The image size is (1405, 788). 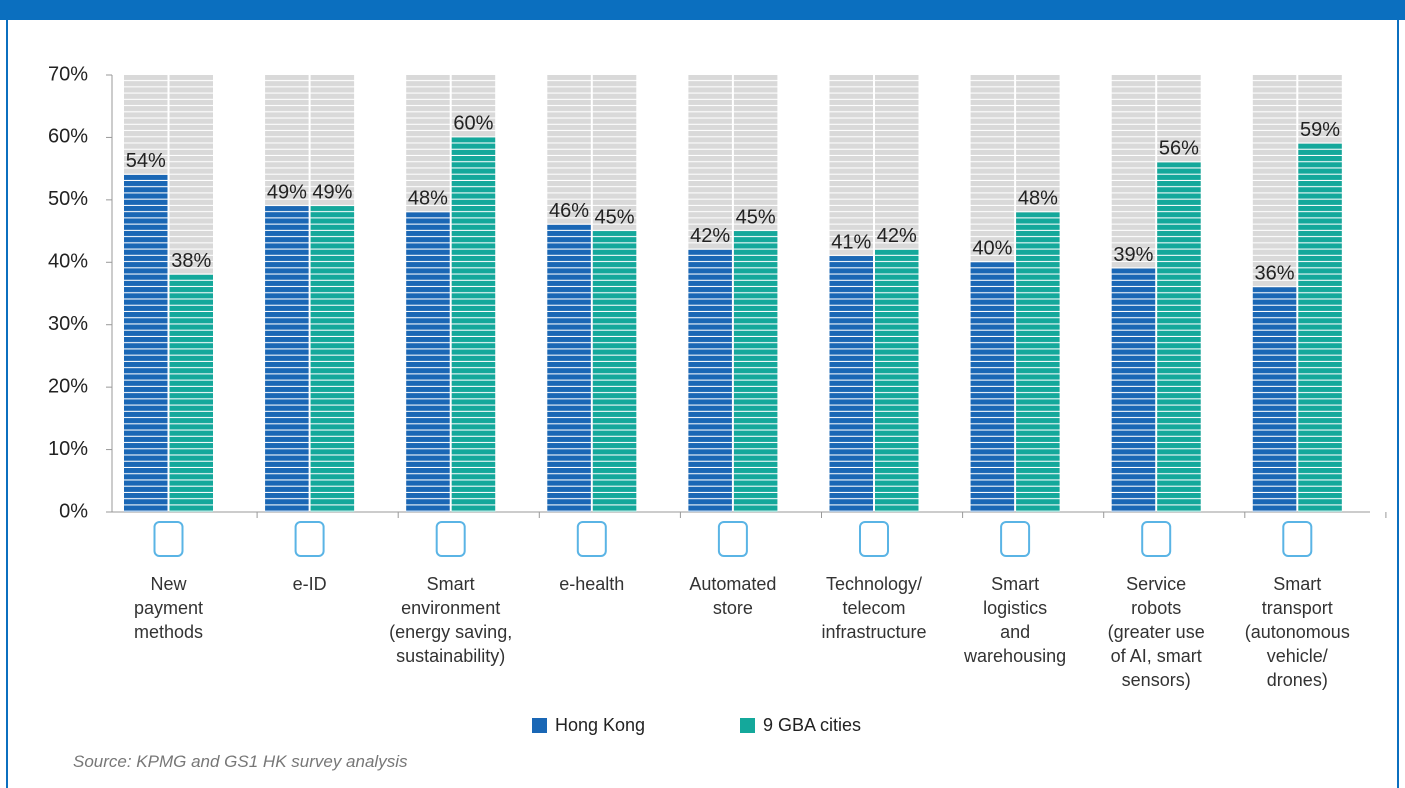 I want to click on data-label: 60%, so click(x=473, y=124).